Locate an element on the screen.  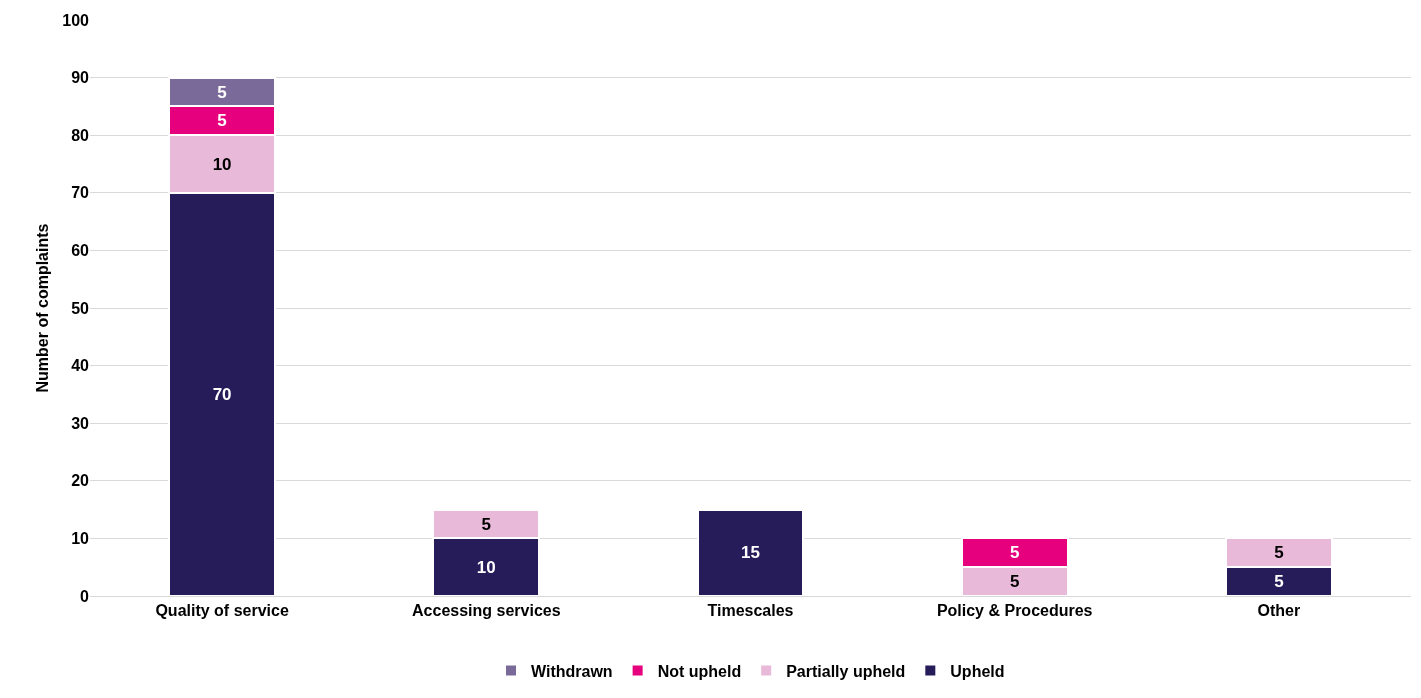
x-tick-label: Other is located at coordinates (1279, 611).